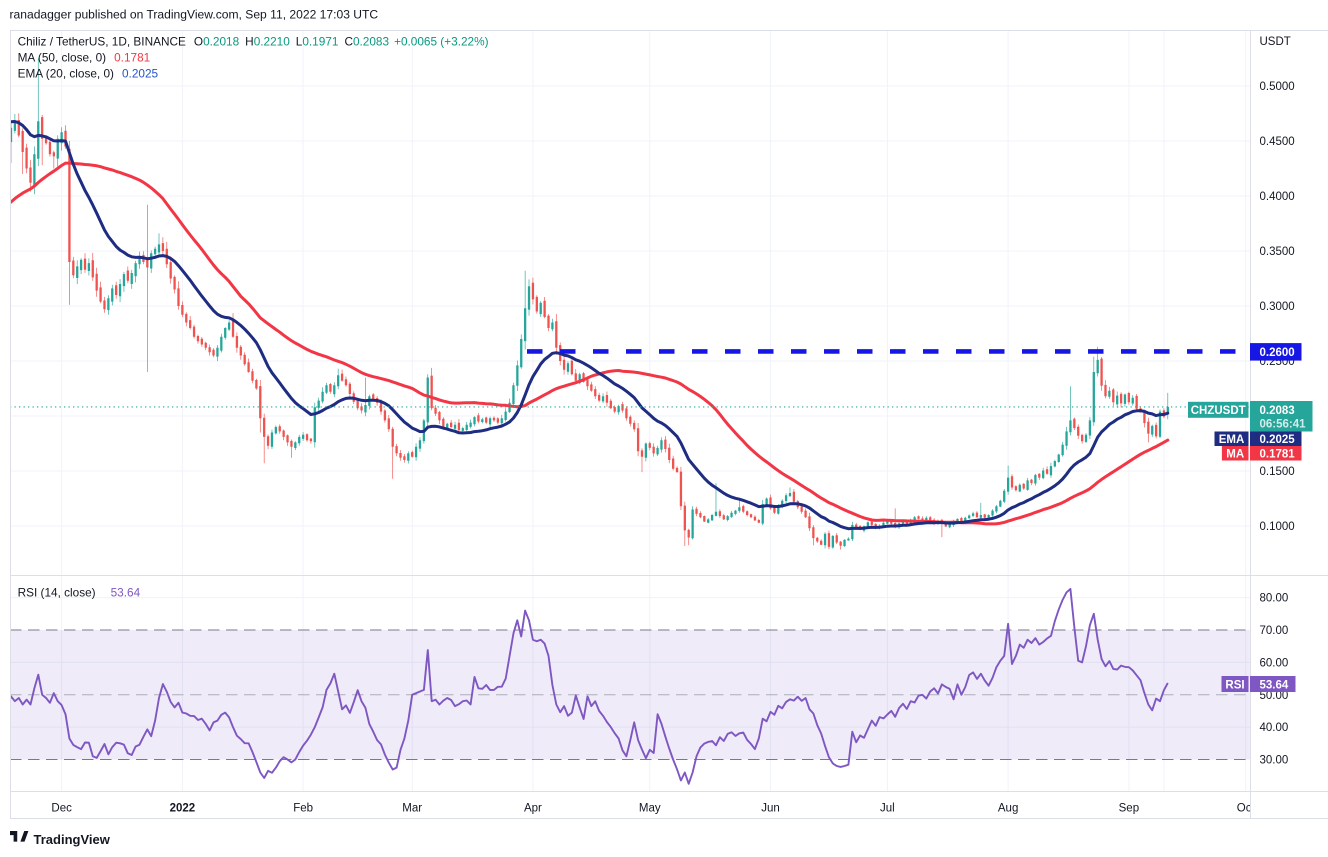  Describe the element at coordinates (1274, 631) in the screenshot. I see `svg-text: 70.00` at that location.